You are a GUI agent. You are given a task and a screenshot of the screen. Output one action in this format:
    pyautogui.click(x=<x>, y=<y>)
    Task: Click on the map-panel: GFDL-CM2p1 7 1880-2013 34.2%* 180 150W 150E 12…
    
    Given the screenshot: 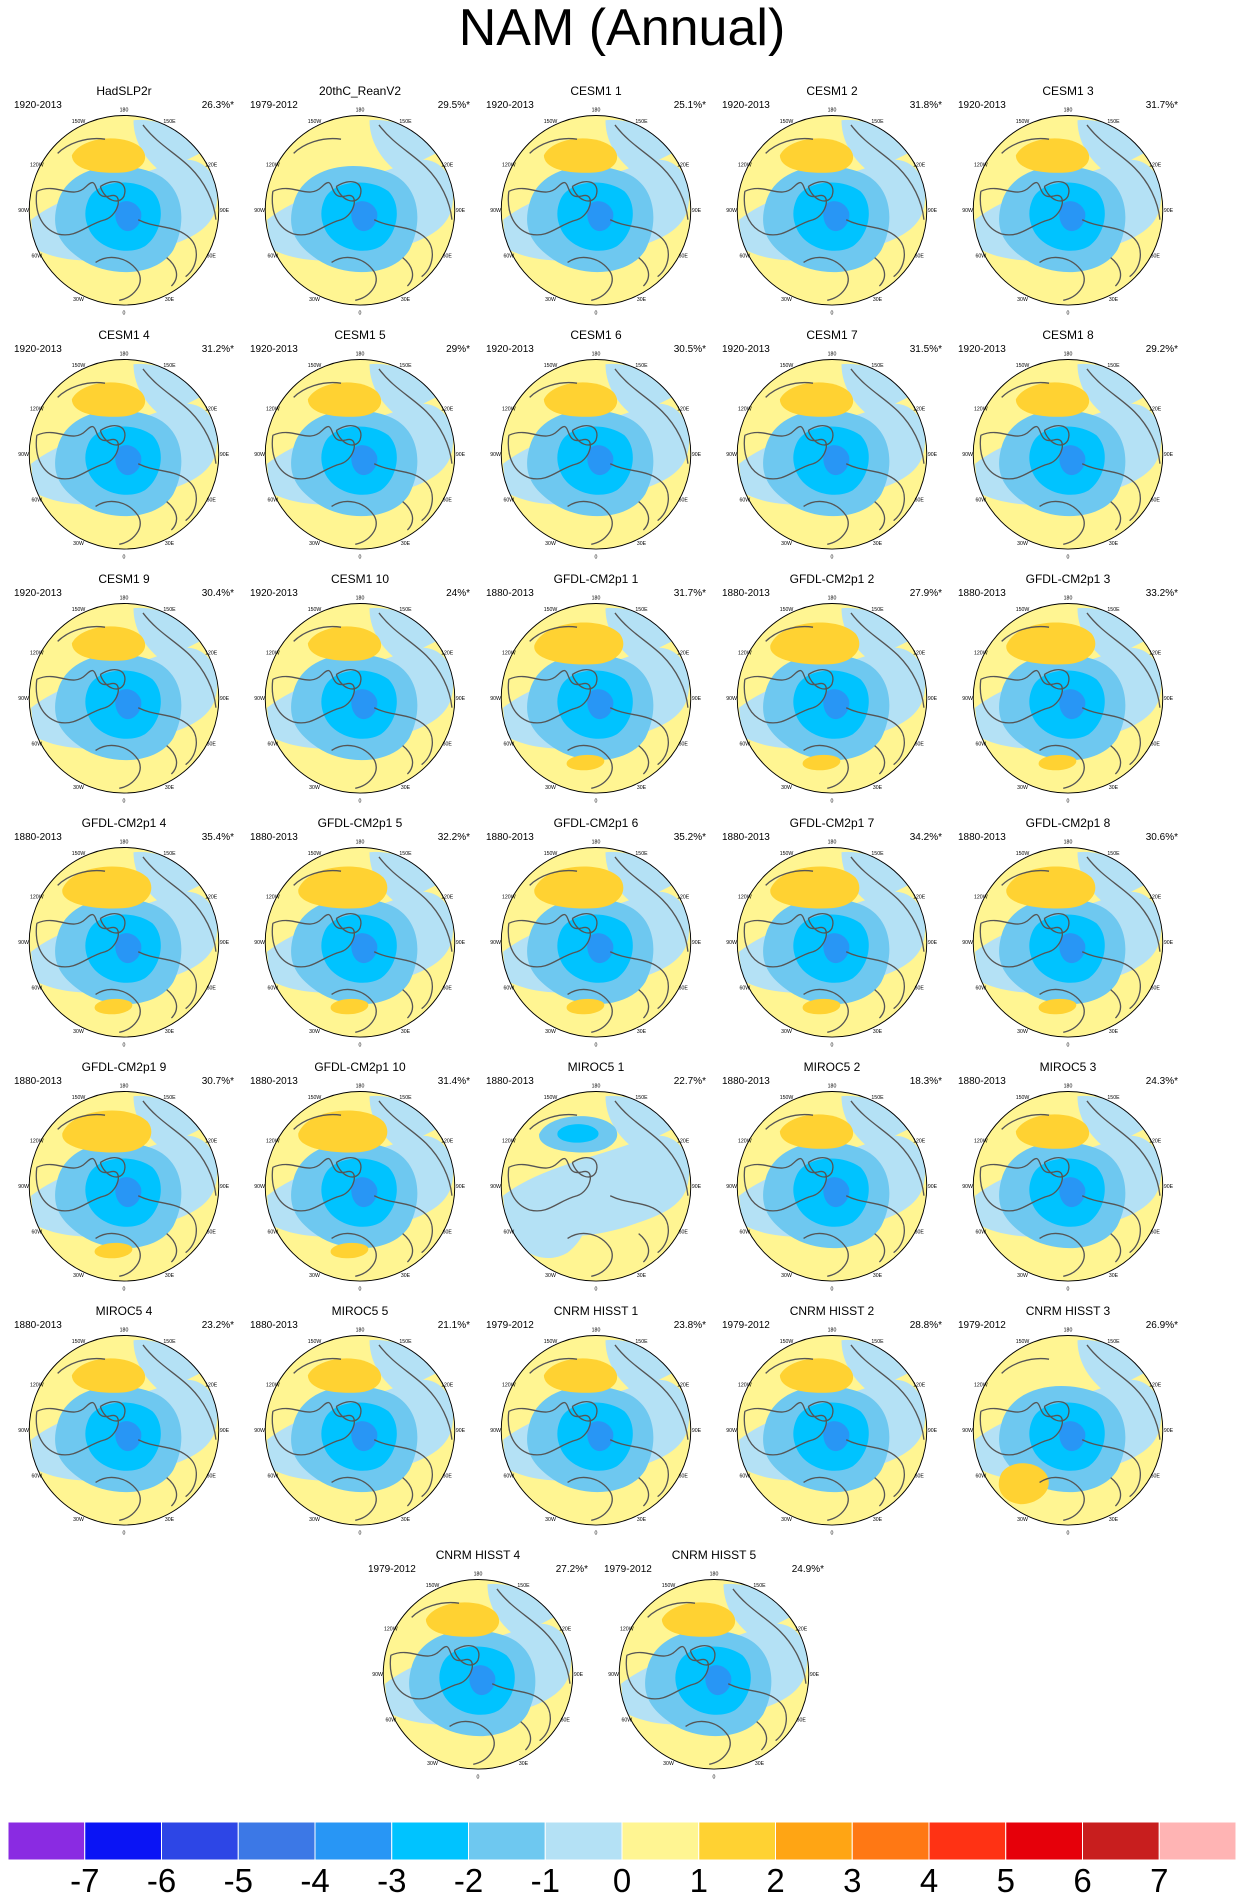 What is the action you would take?
    pyautogui.click(x=832, y=936)
    